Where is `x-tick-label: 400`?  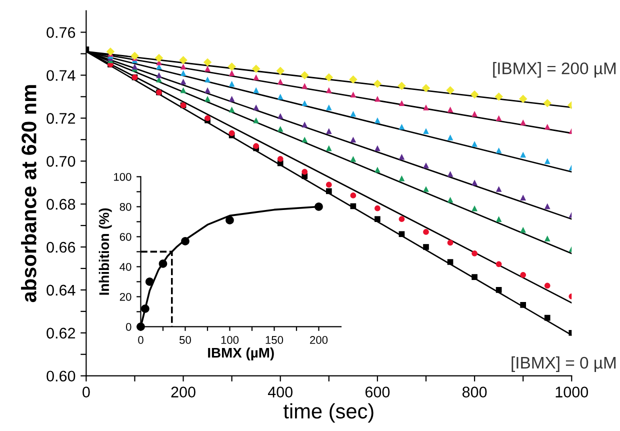 x-tick-label: 400 is located at coordinates (280, 392).